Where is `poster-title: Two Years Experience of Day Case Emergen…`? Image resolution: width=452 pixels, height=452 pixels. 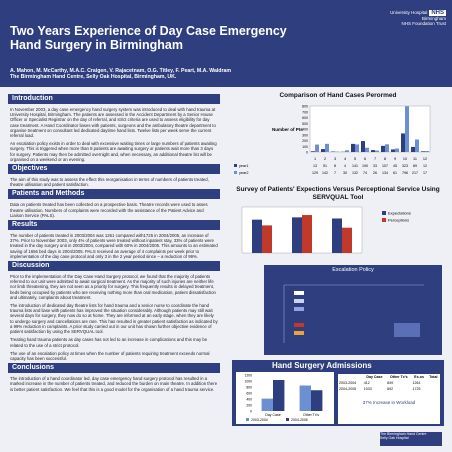
poster-title: Two Years Experience of Day Case Emergen… is located at coordinates (175, 38).